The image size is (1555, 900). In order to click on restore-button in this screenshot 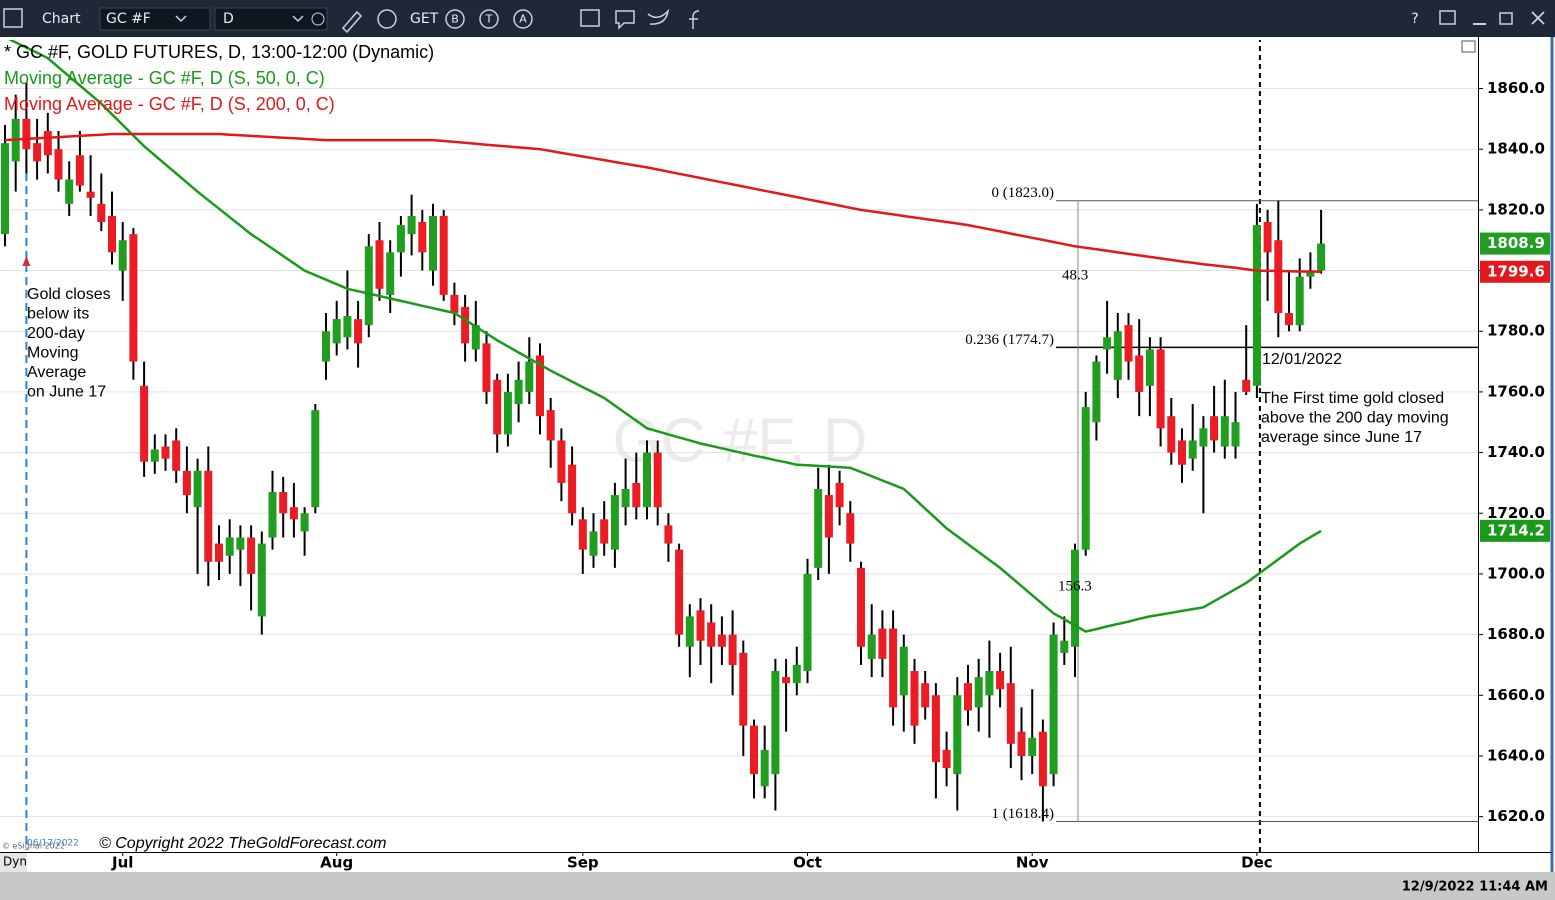, I will do `click(1506, 18)`.